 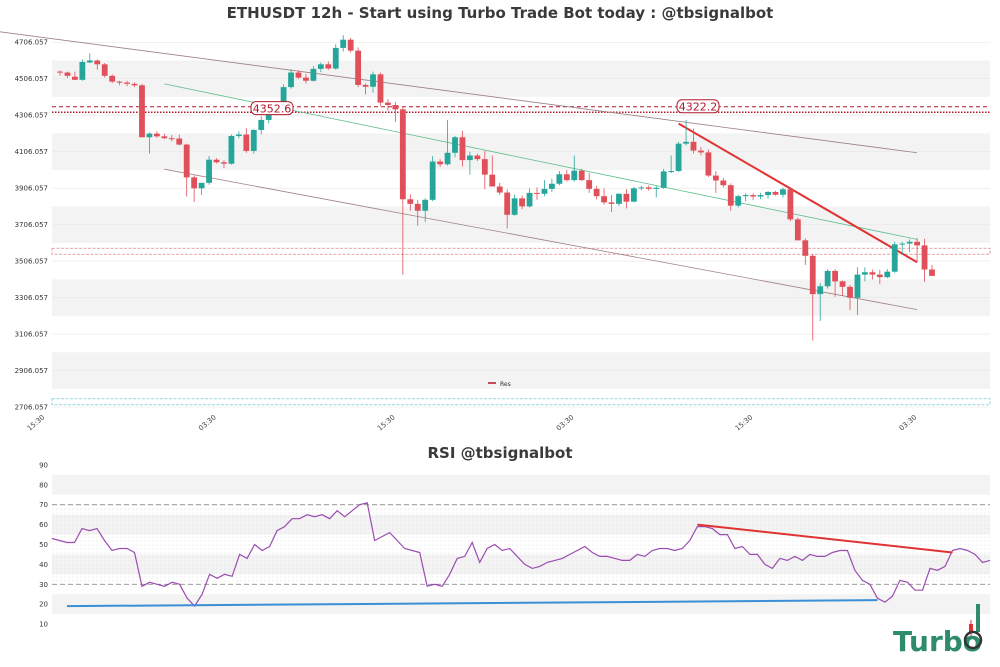 I want to click on rsi-levels, so click(x=521, y=544).